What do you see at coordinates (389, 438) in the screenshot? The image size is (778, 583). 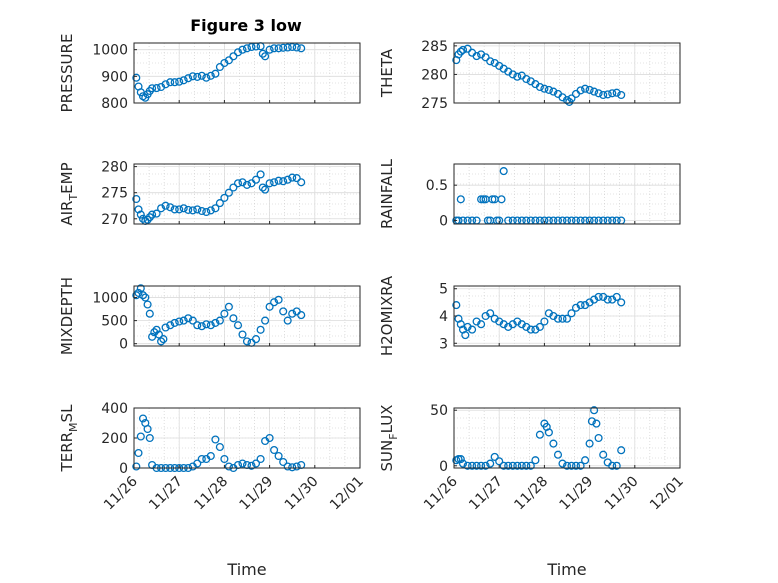 I see `y-axis-label: SUNFLUX` at bounding box center [389, 438].